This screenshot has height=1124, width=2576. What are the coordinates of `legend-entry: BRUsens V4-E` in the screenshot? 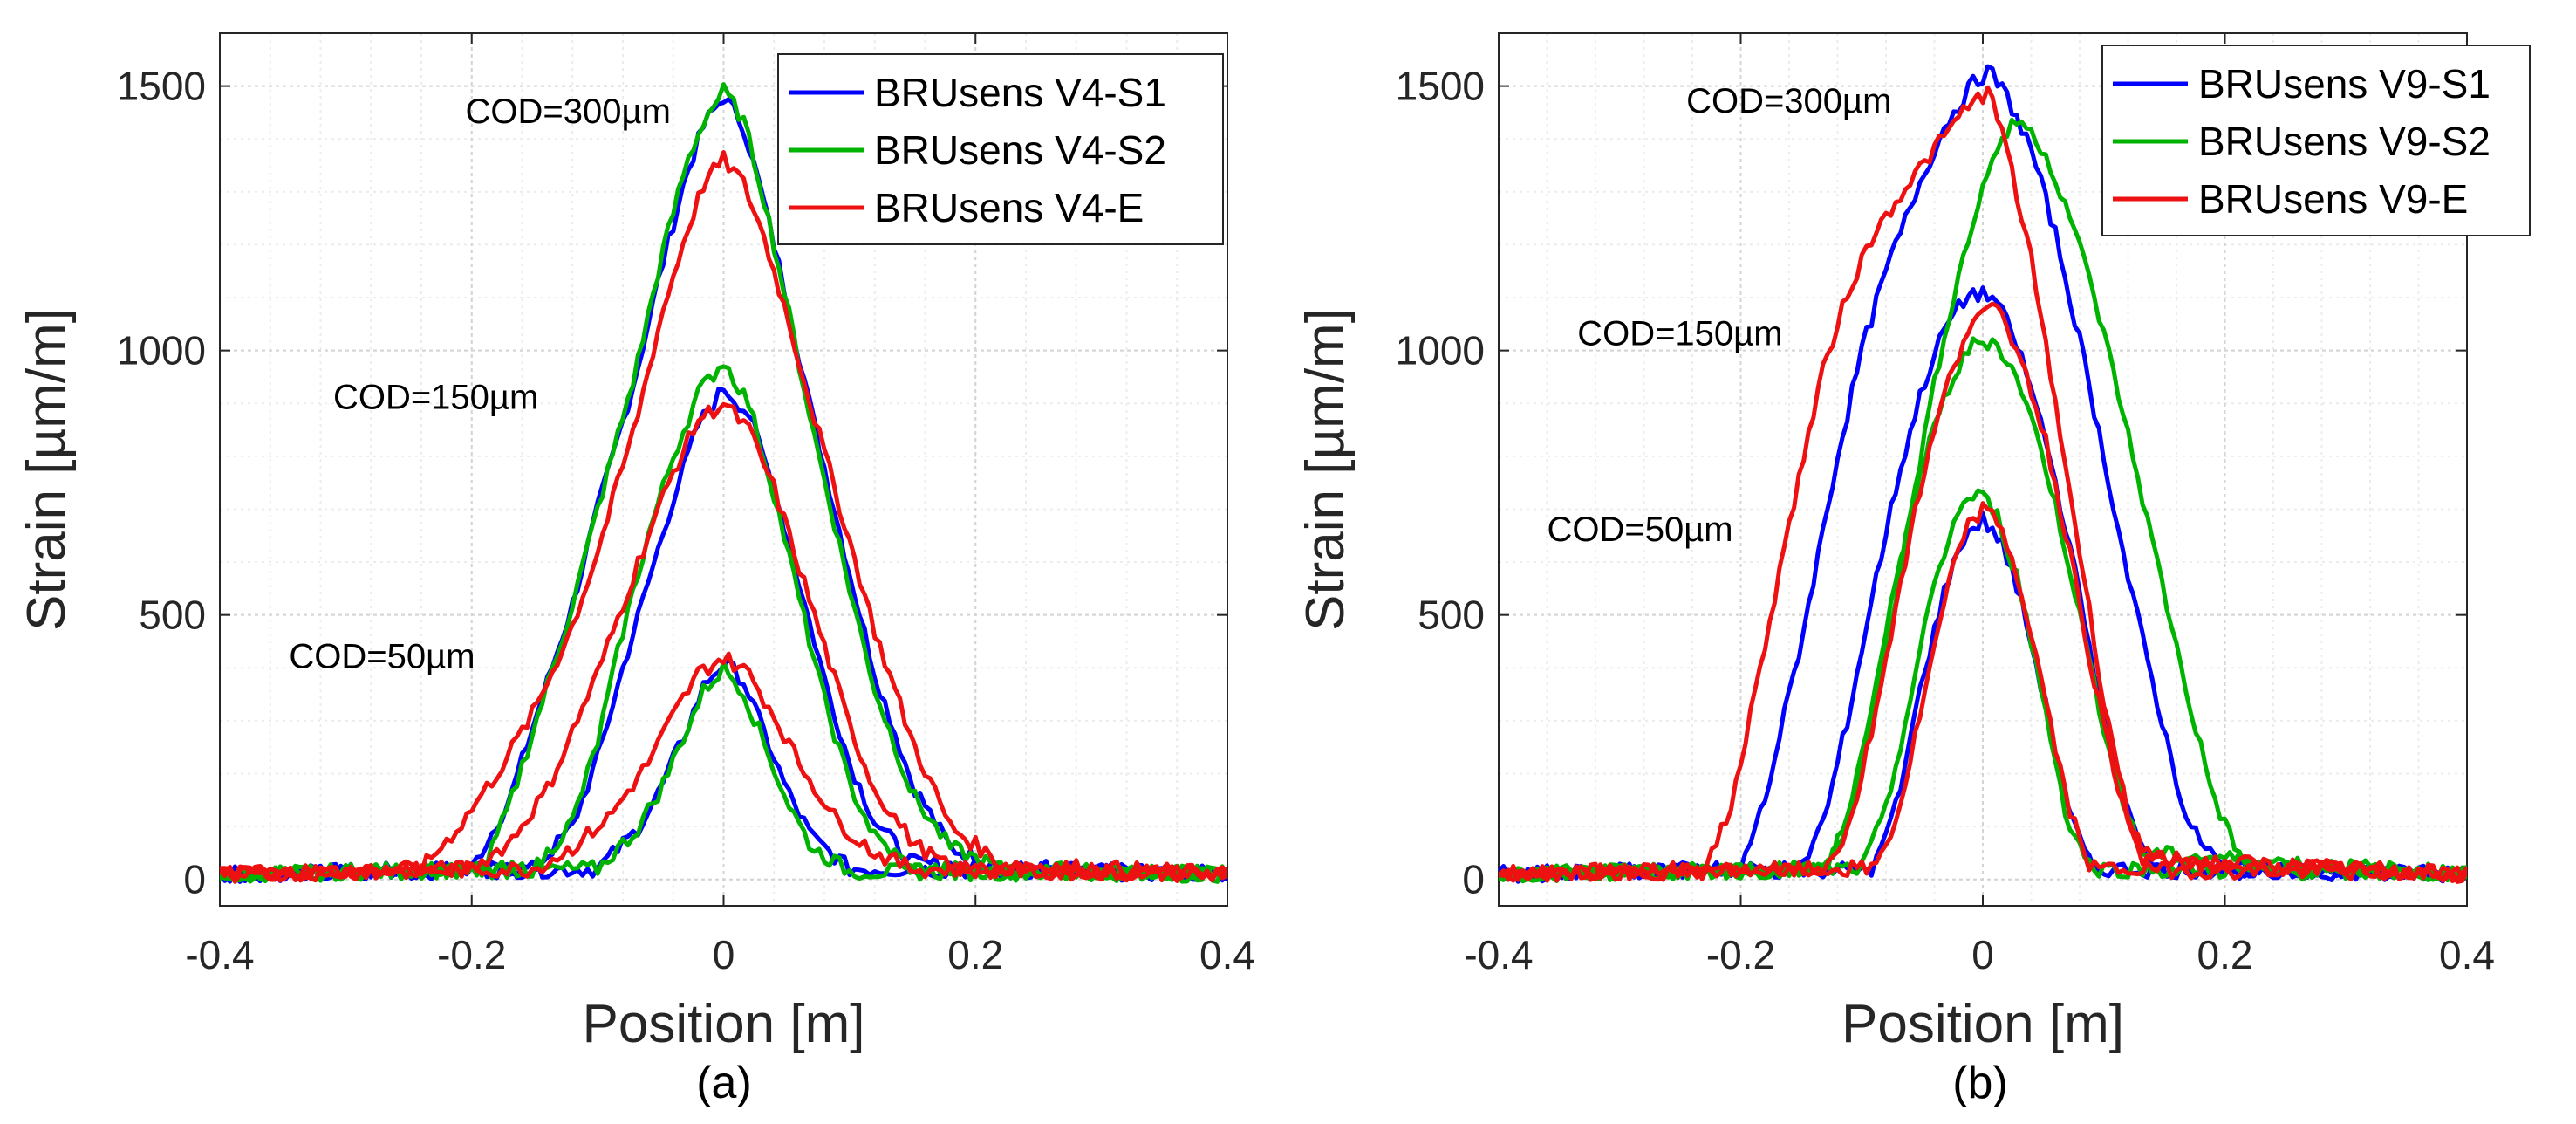 It's located at (1009, 208).